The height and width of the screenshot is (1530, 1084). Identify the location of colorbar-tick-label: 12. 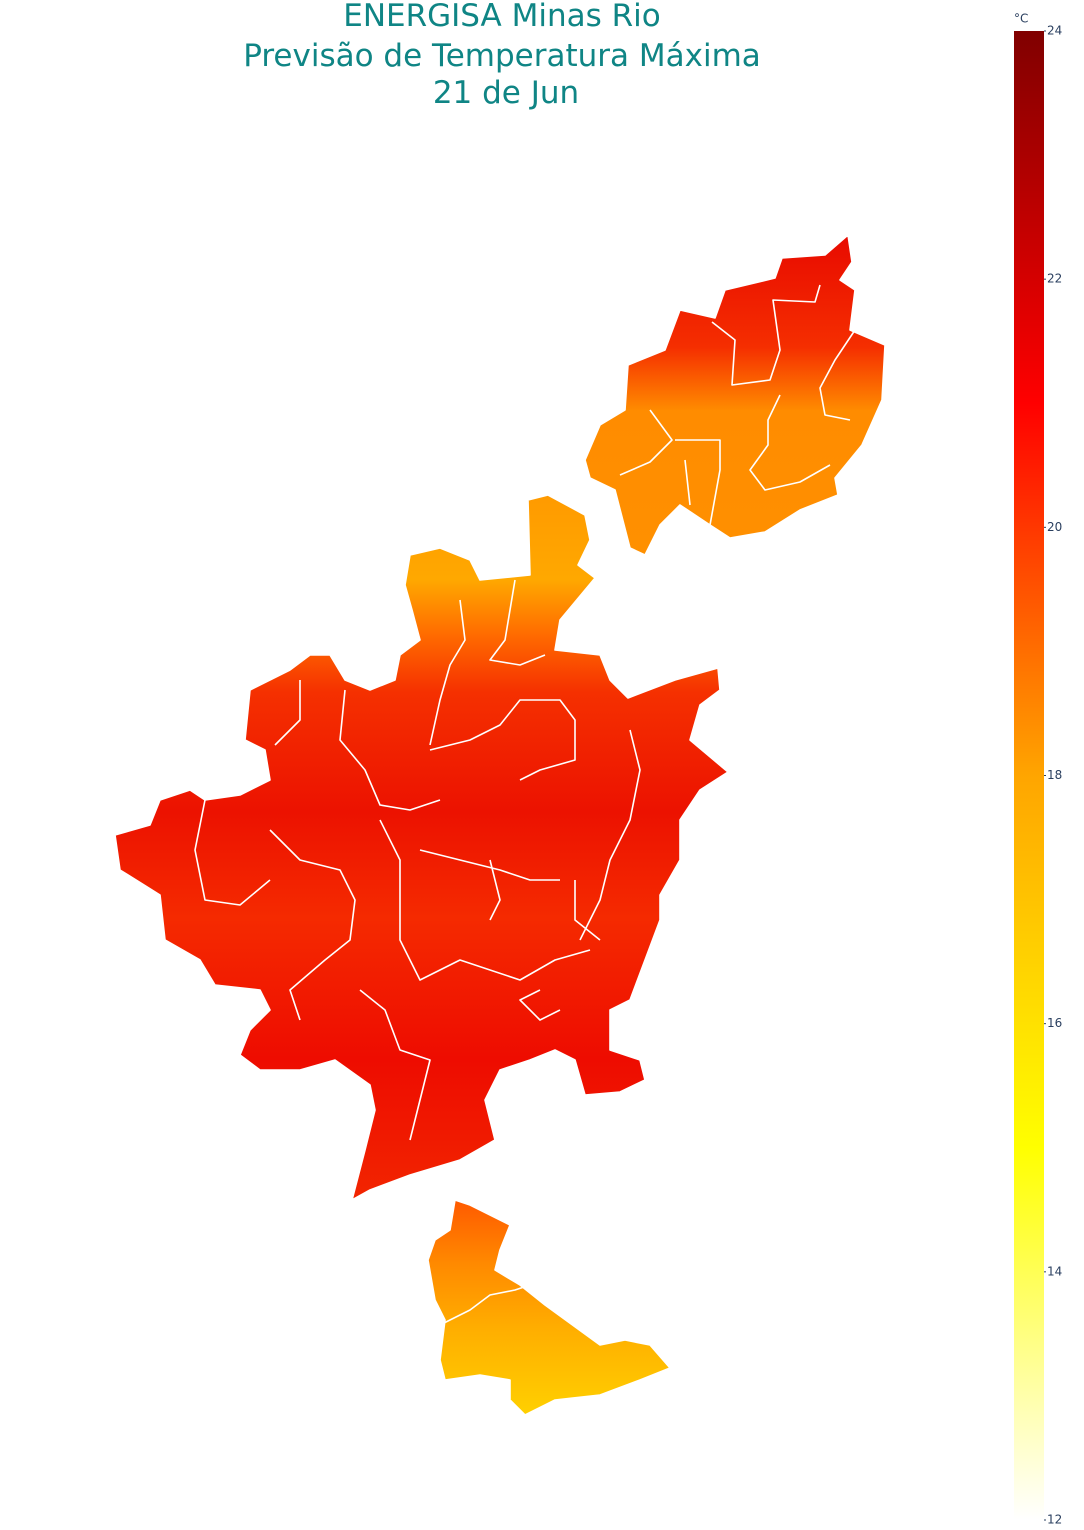
(1054, 1520).